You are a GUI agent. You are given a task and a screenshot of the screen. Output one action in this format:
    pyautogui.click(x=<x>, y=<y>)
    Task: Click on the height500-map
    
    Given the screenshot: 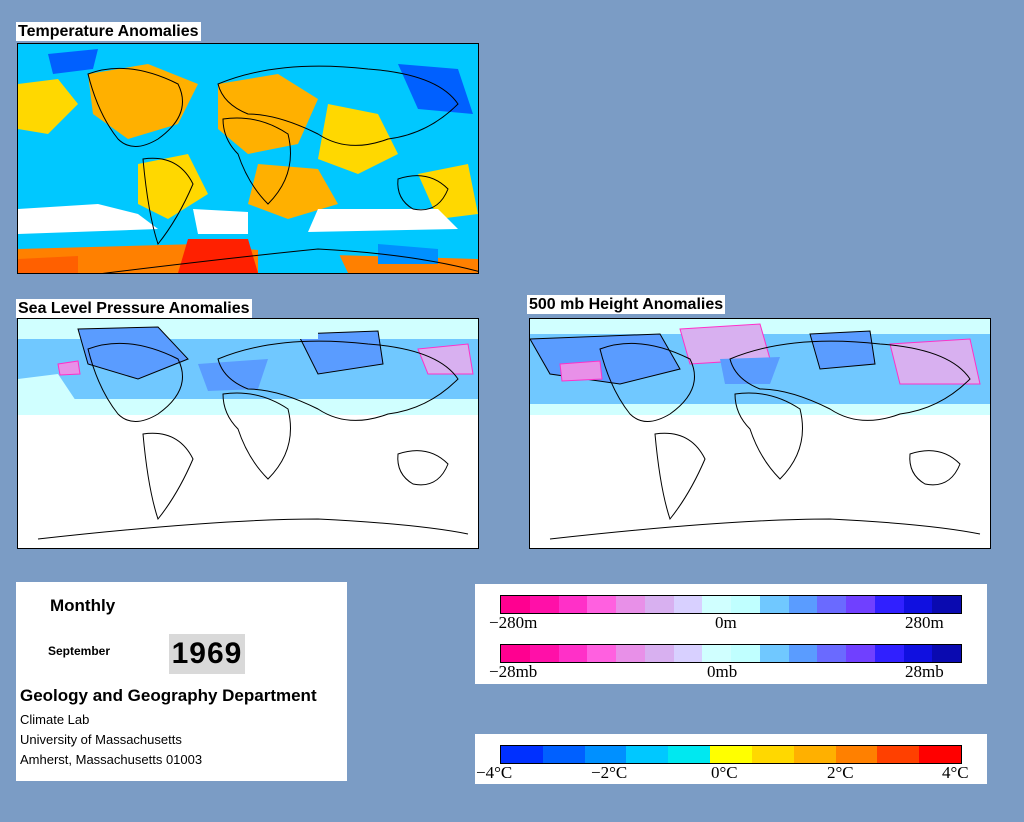 What is the action you would take?
    pyautogui.click(x=760, y=433)
    